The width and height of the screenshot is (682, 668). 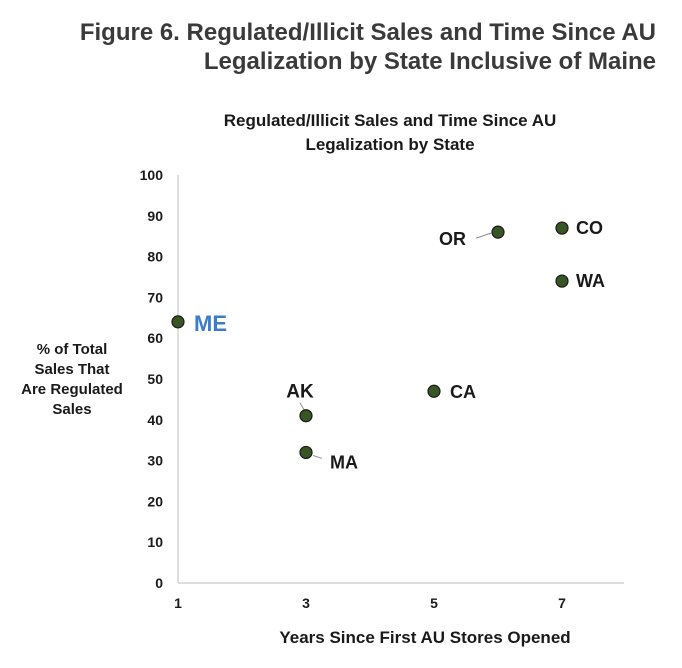 I want to click on y-tick-label: 100, so click(x=152, y=175).